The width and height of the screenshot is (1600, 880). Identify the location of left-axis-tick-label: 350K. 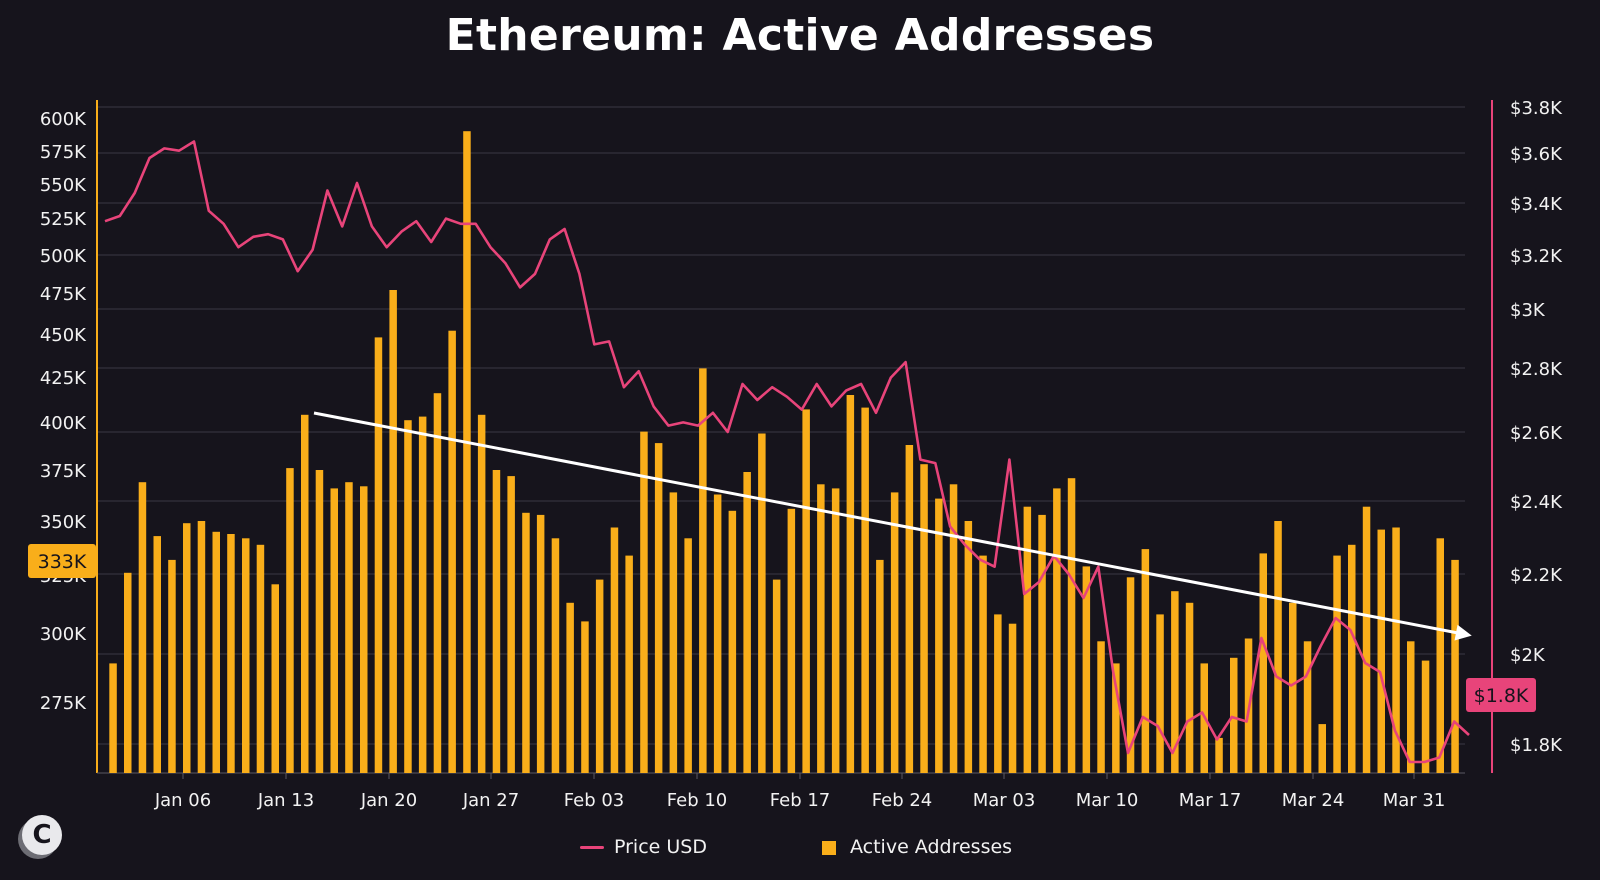
(63, 522).